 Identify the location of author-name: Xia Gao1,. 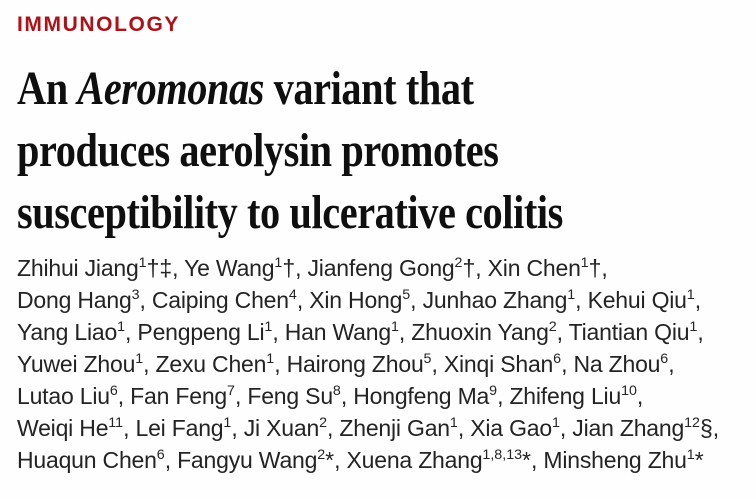
(521, 427).